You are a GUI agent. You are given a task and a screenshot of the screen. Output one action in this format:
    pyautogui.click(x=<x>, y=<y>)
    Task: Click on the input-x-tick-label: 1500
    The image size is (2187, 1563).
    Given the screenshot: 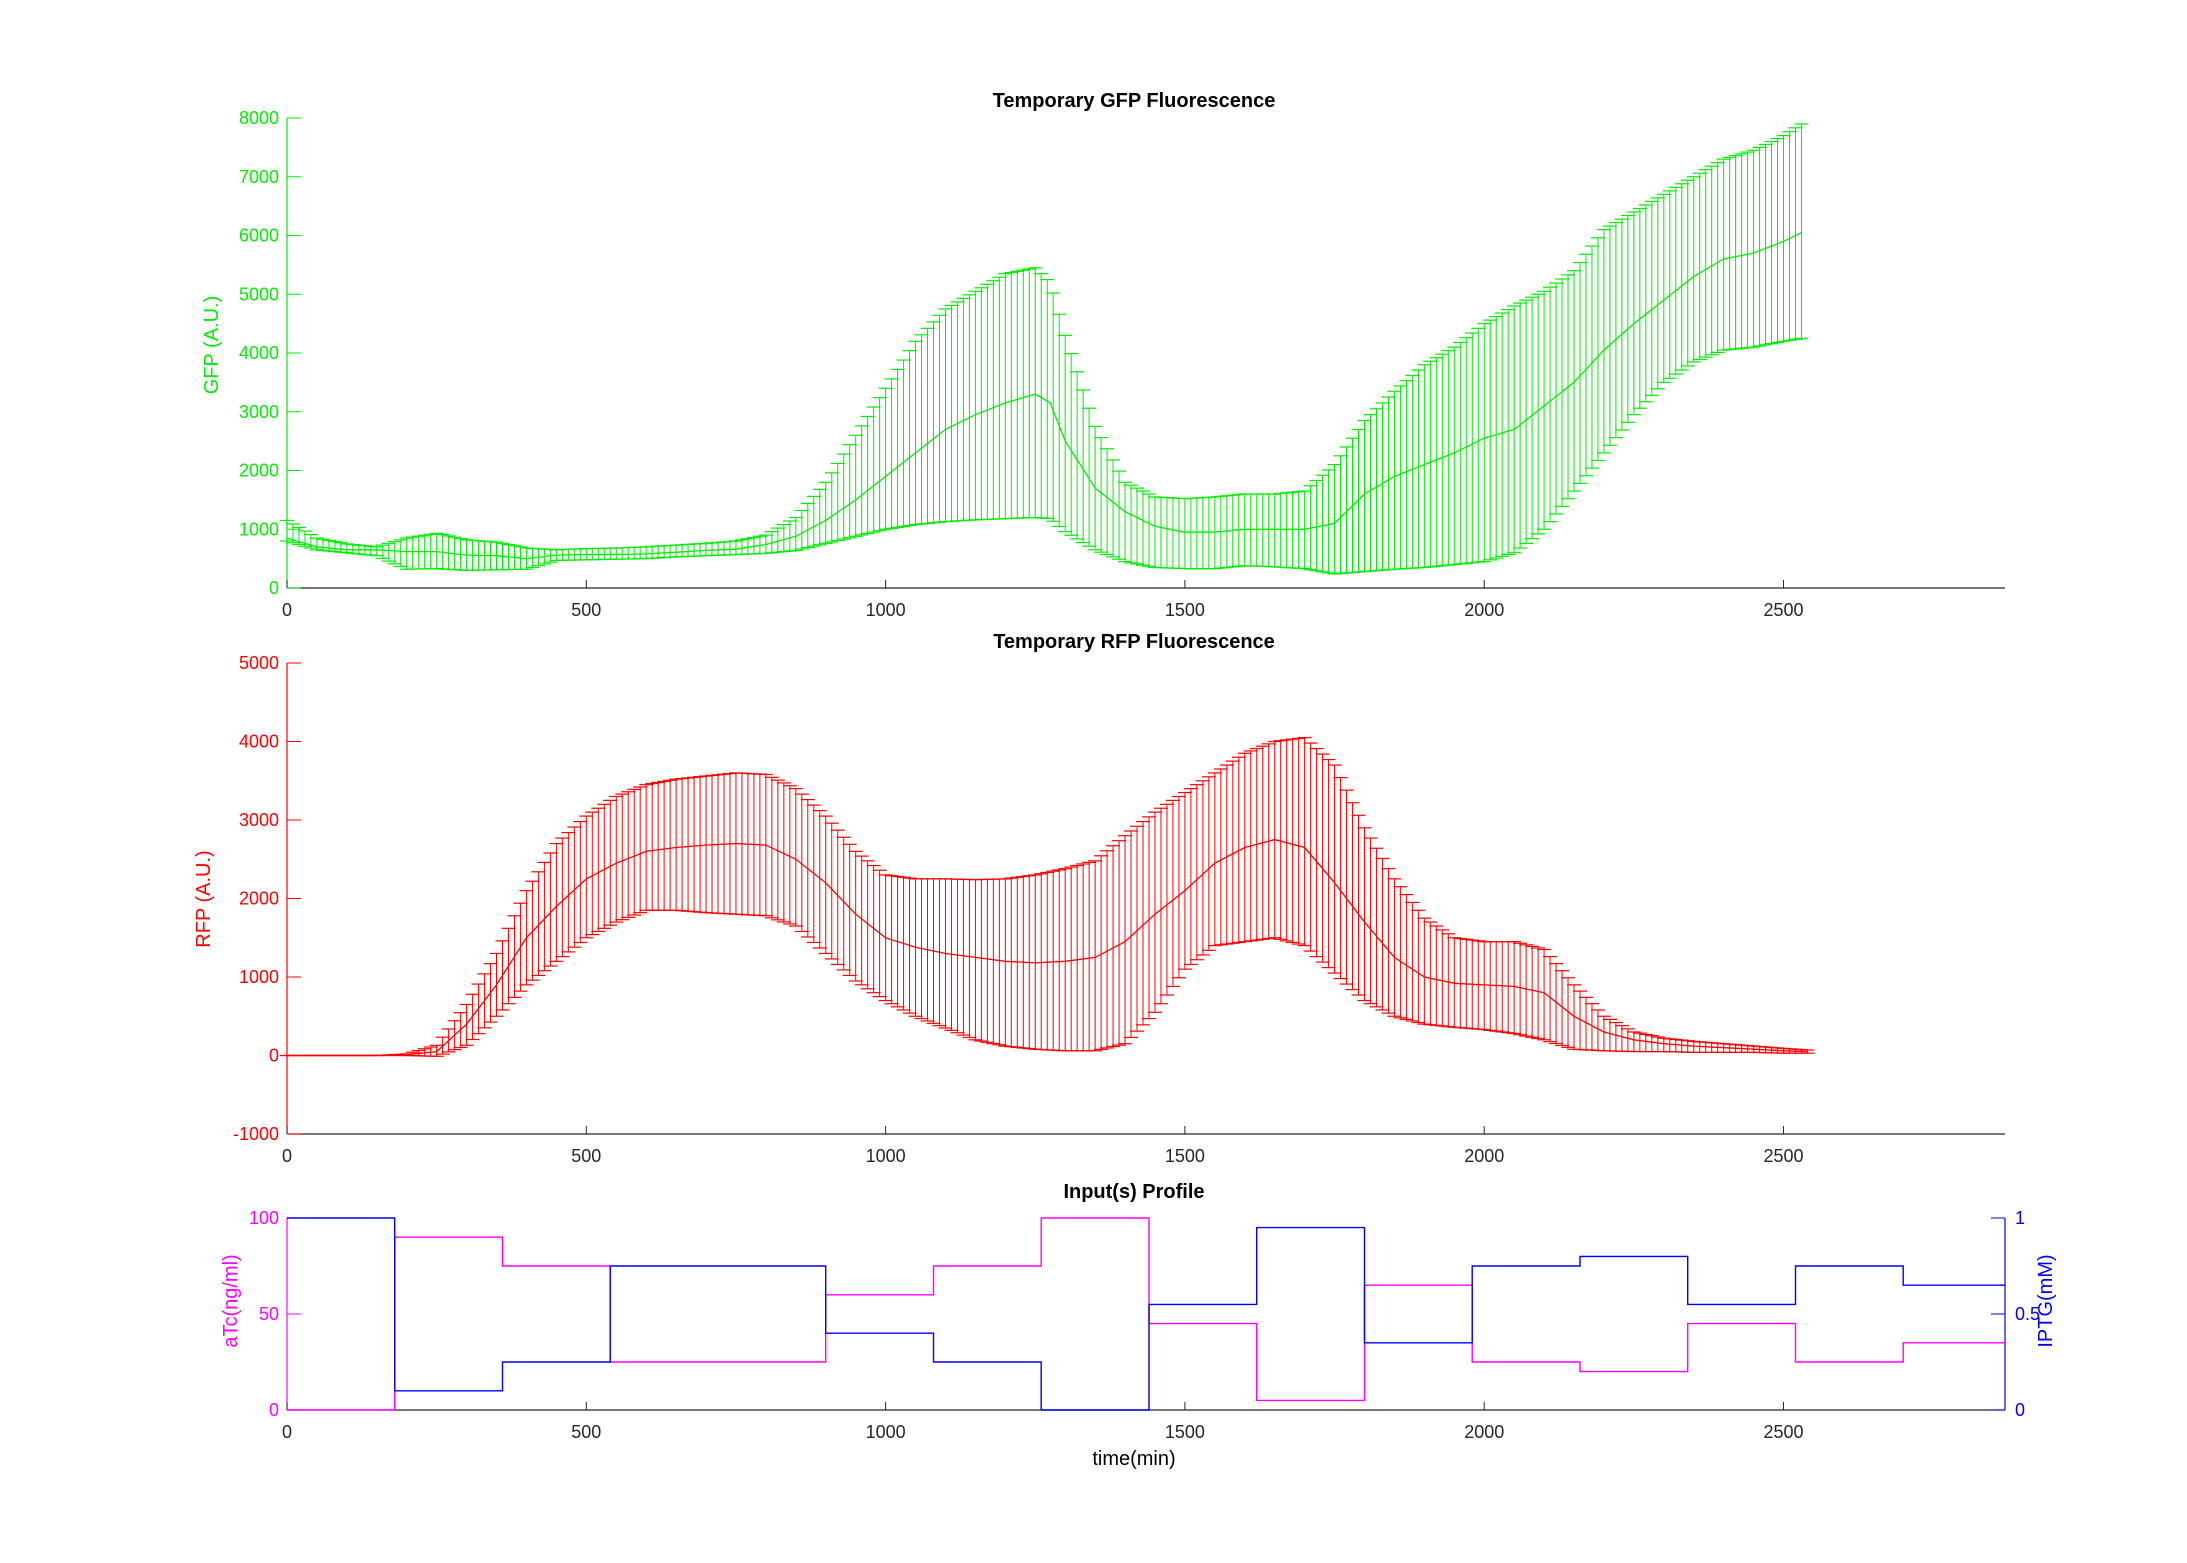 What is the action you would take?
    pyautogui.click(x=1185, y=1432)
    